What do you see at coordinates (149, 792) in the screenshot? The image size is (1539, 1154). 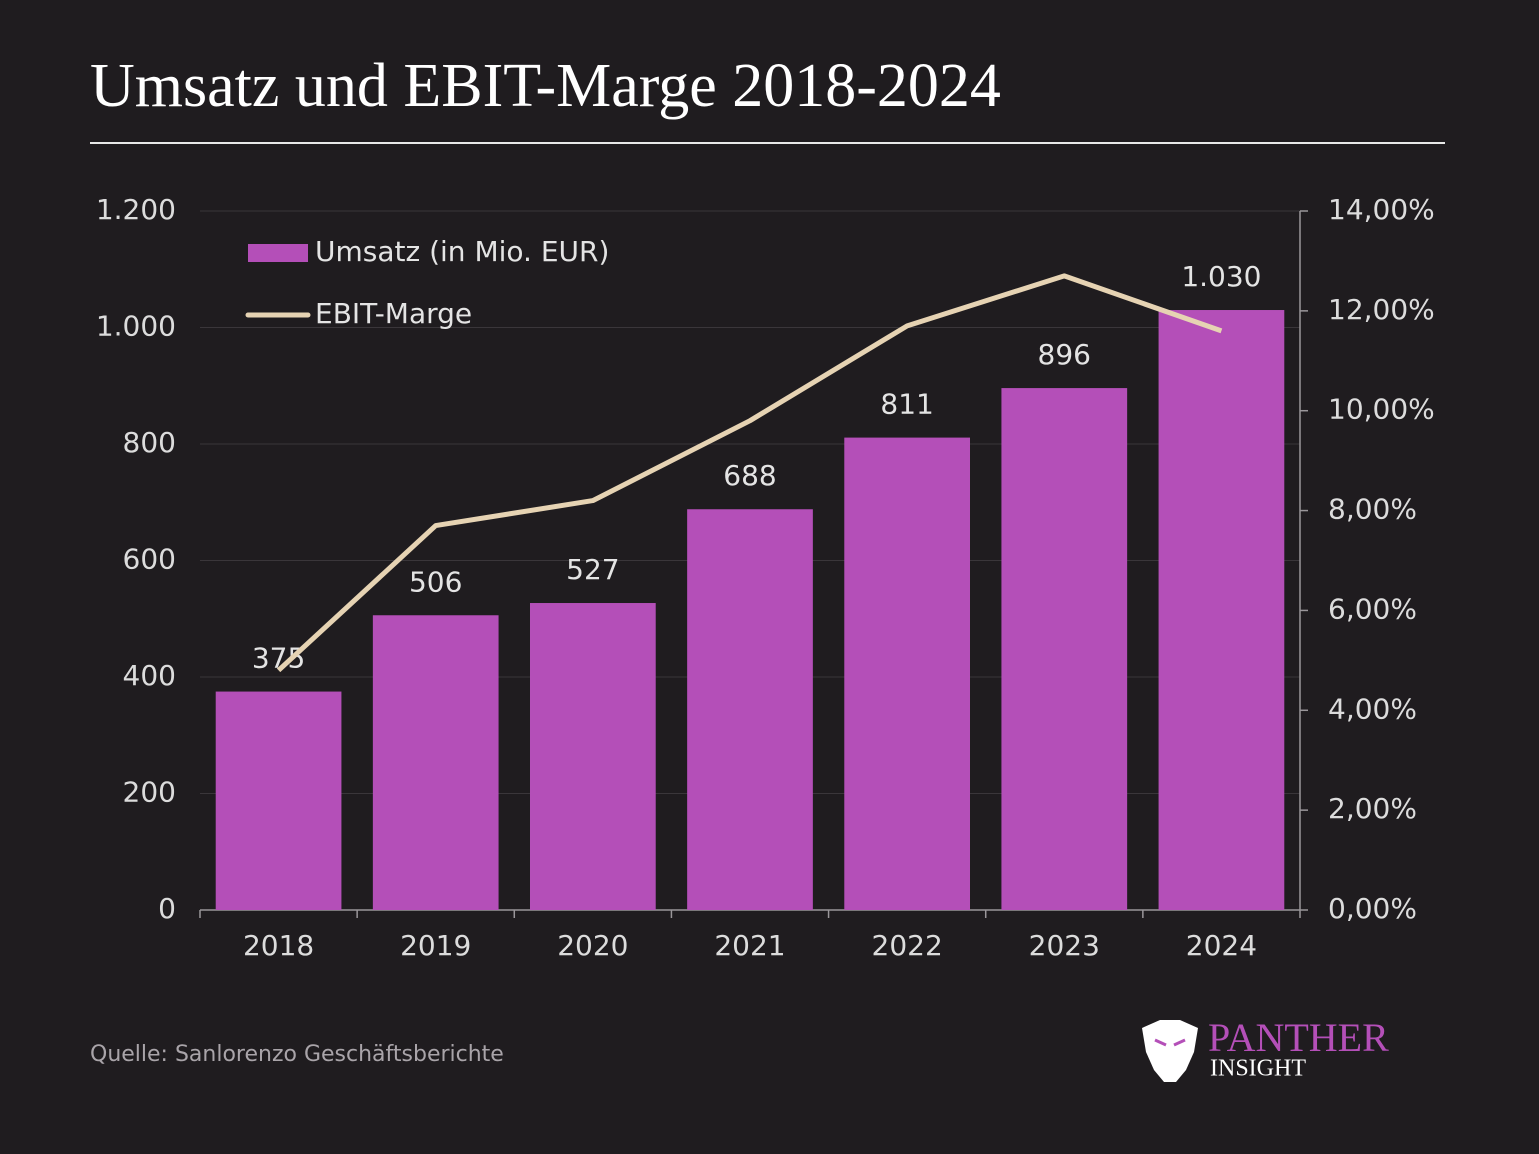 I see `y-tick-label: 200` at bounding box center [149, 792].